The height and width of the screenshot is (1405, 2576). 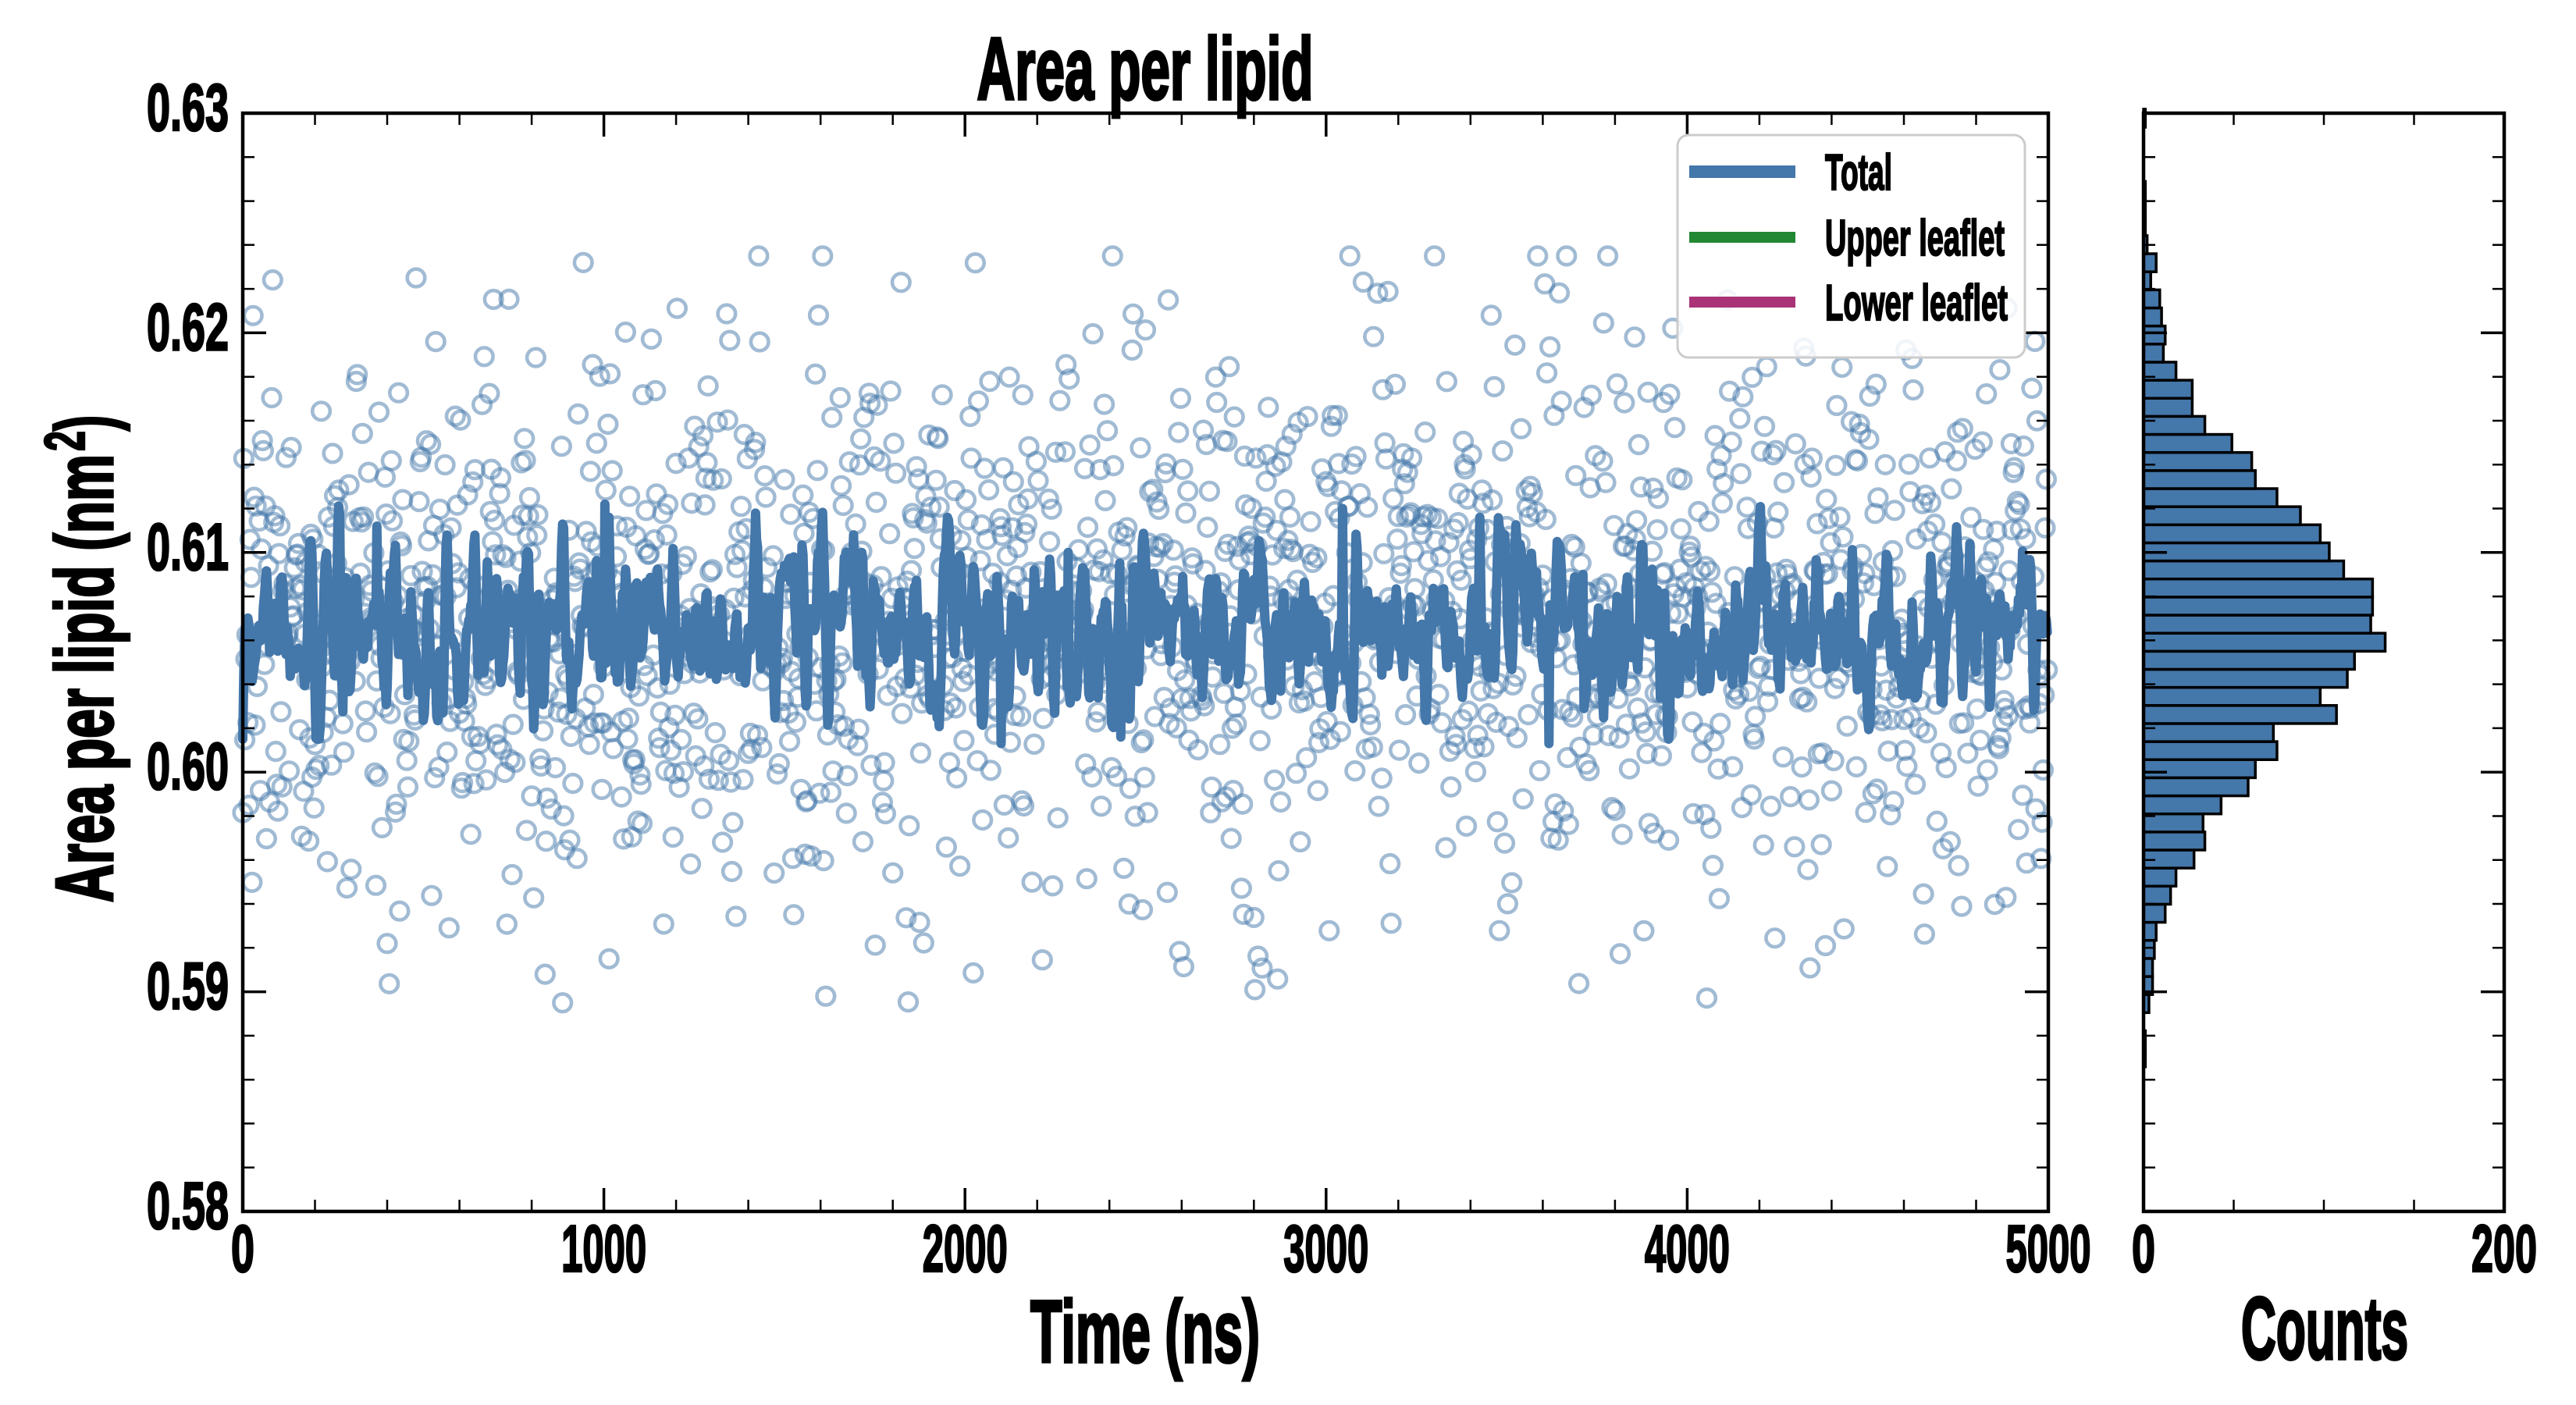 I want to click on svg-text: 0.62, so click(x=188, y=327).